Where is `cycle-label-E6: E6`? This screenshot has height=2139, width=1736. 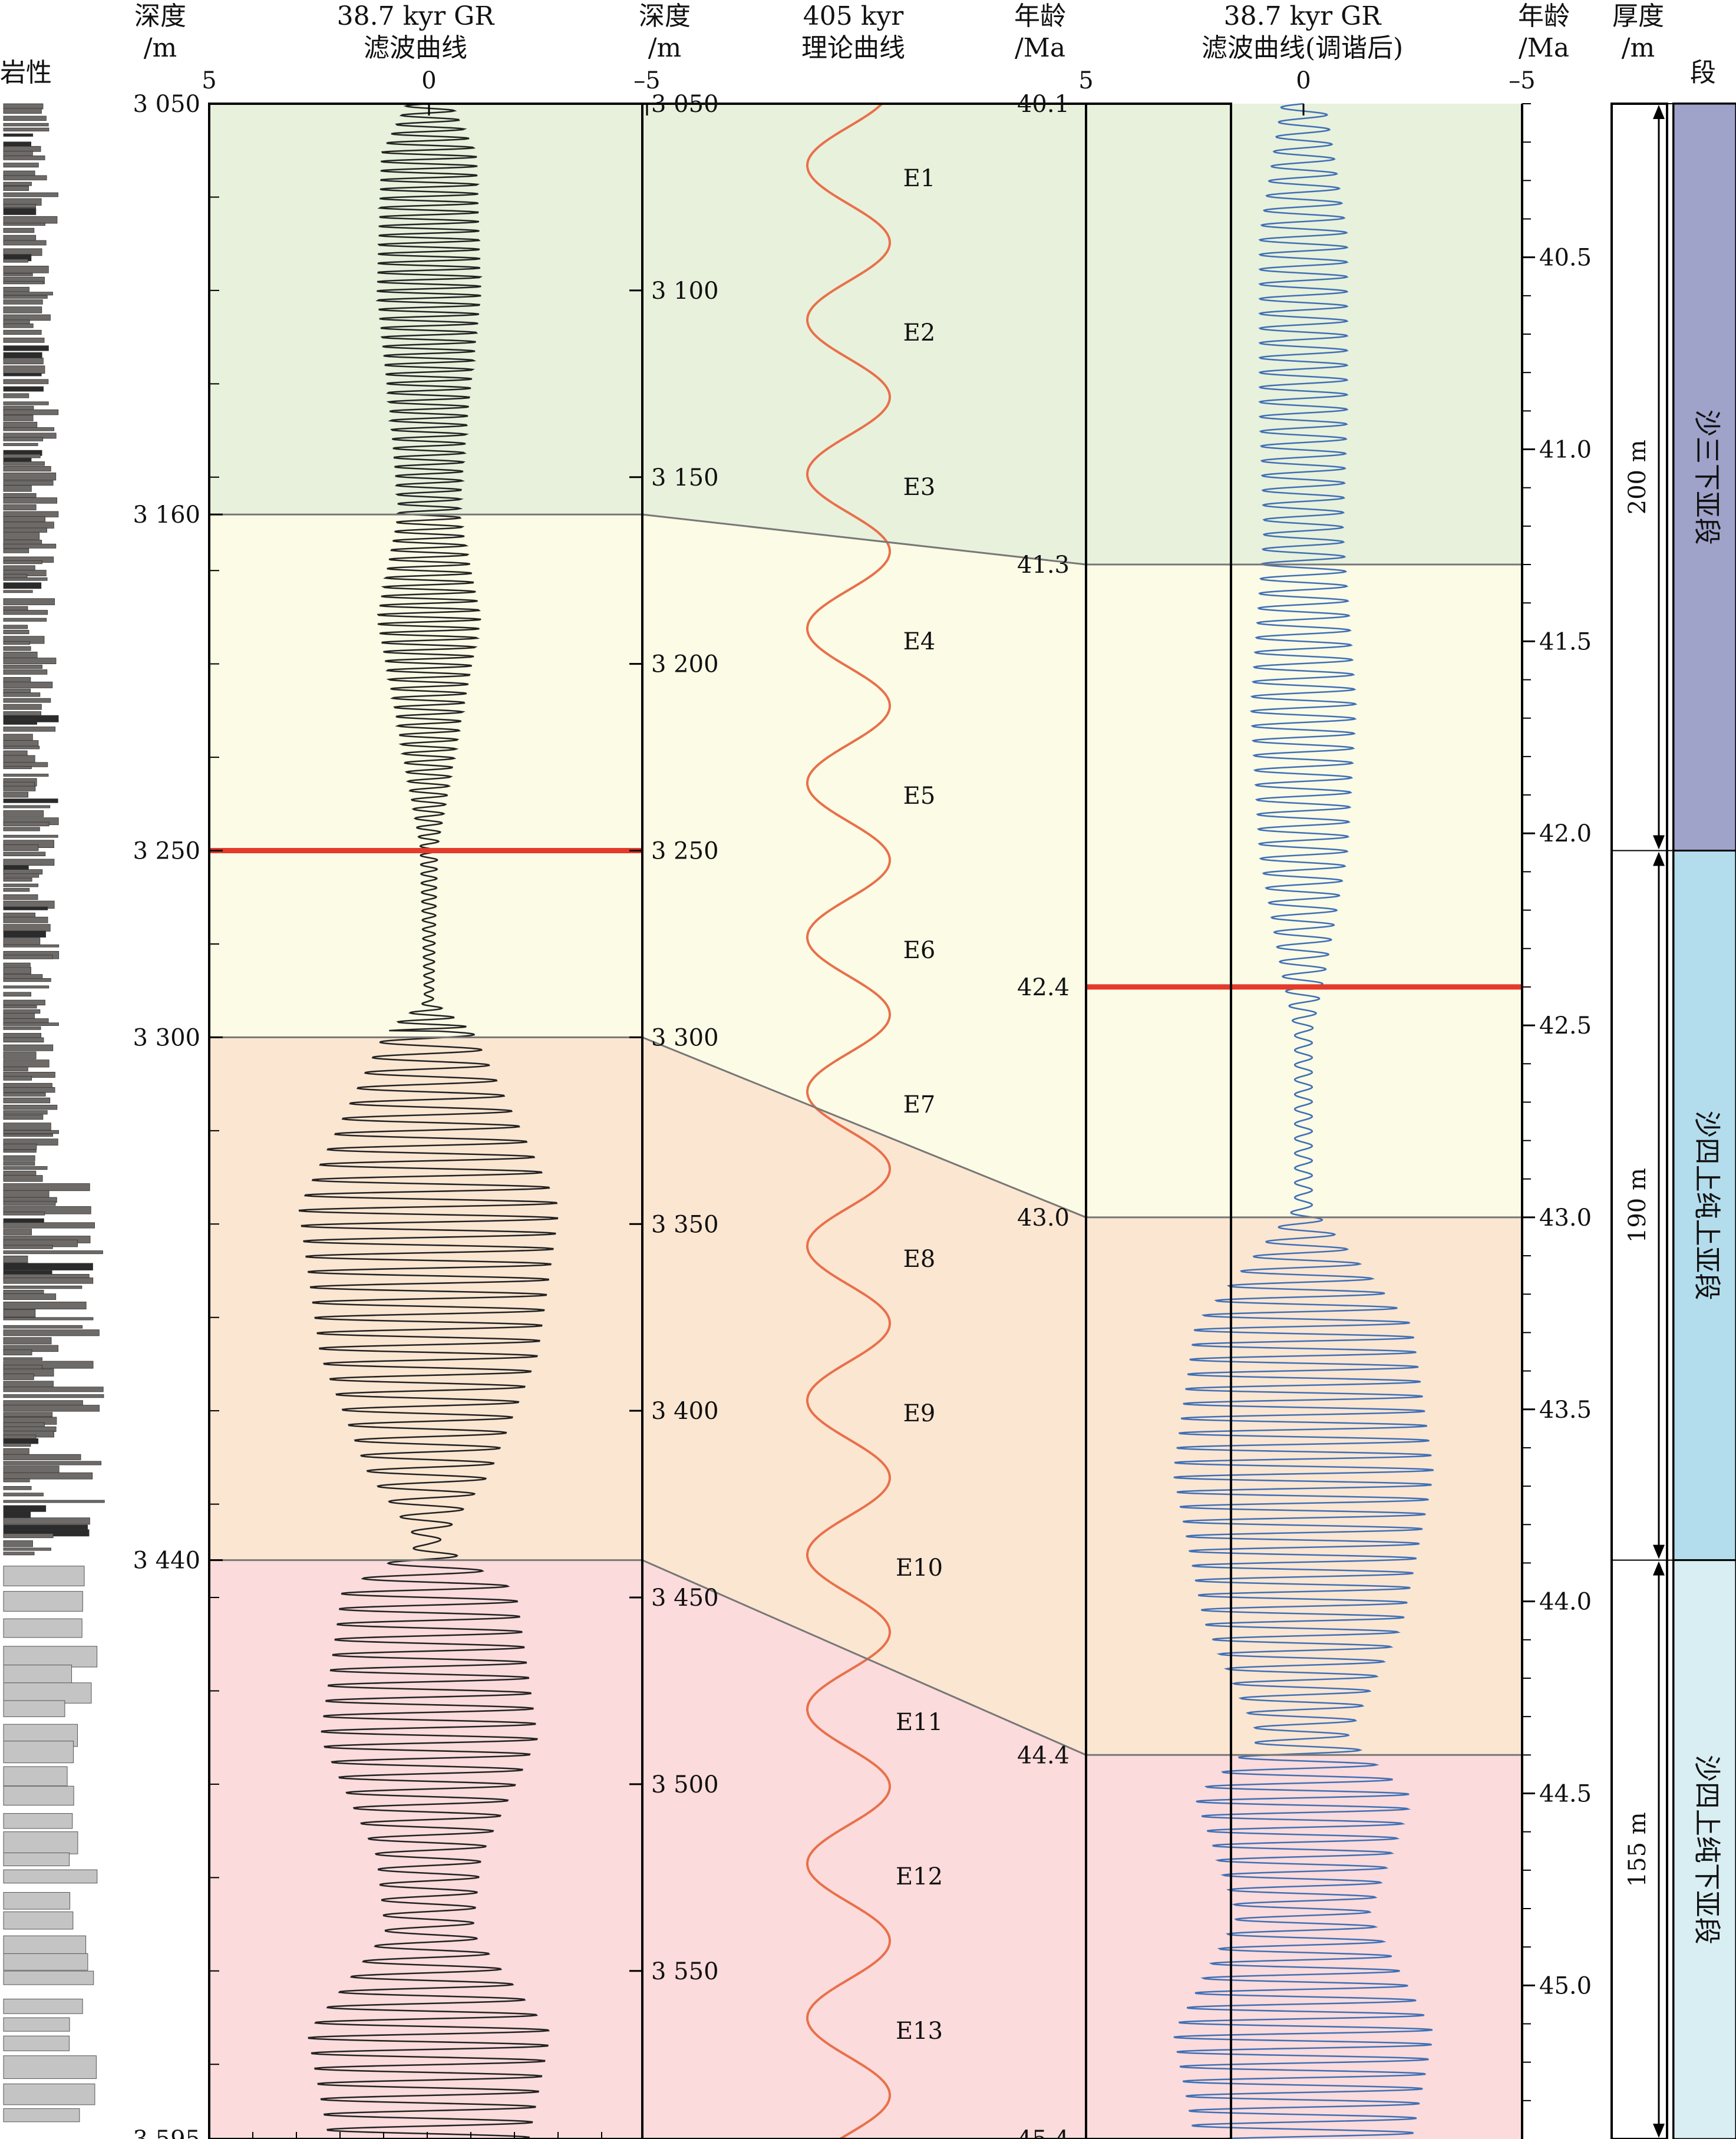 cycle-label-E6: E6 is located at coordinates (919, 950).